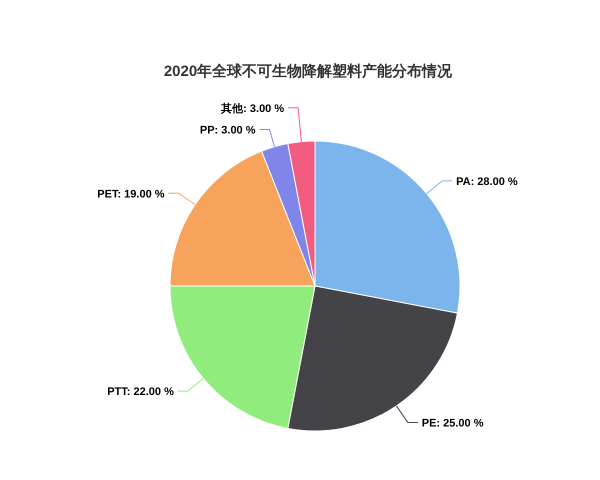  Describe the element at coordinates (453, 423) in the screenshot. I see `slice-label: PE: 25.00 %` at that location.